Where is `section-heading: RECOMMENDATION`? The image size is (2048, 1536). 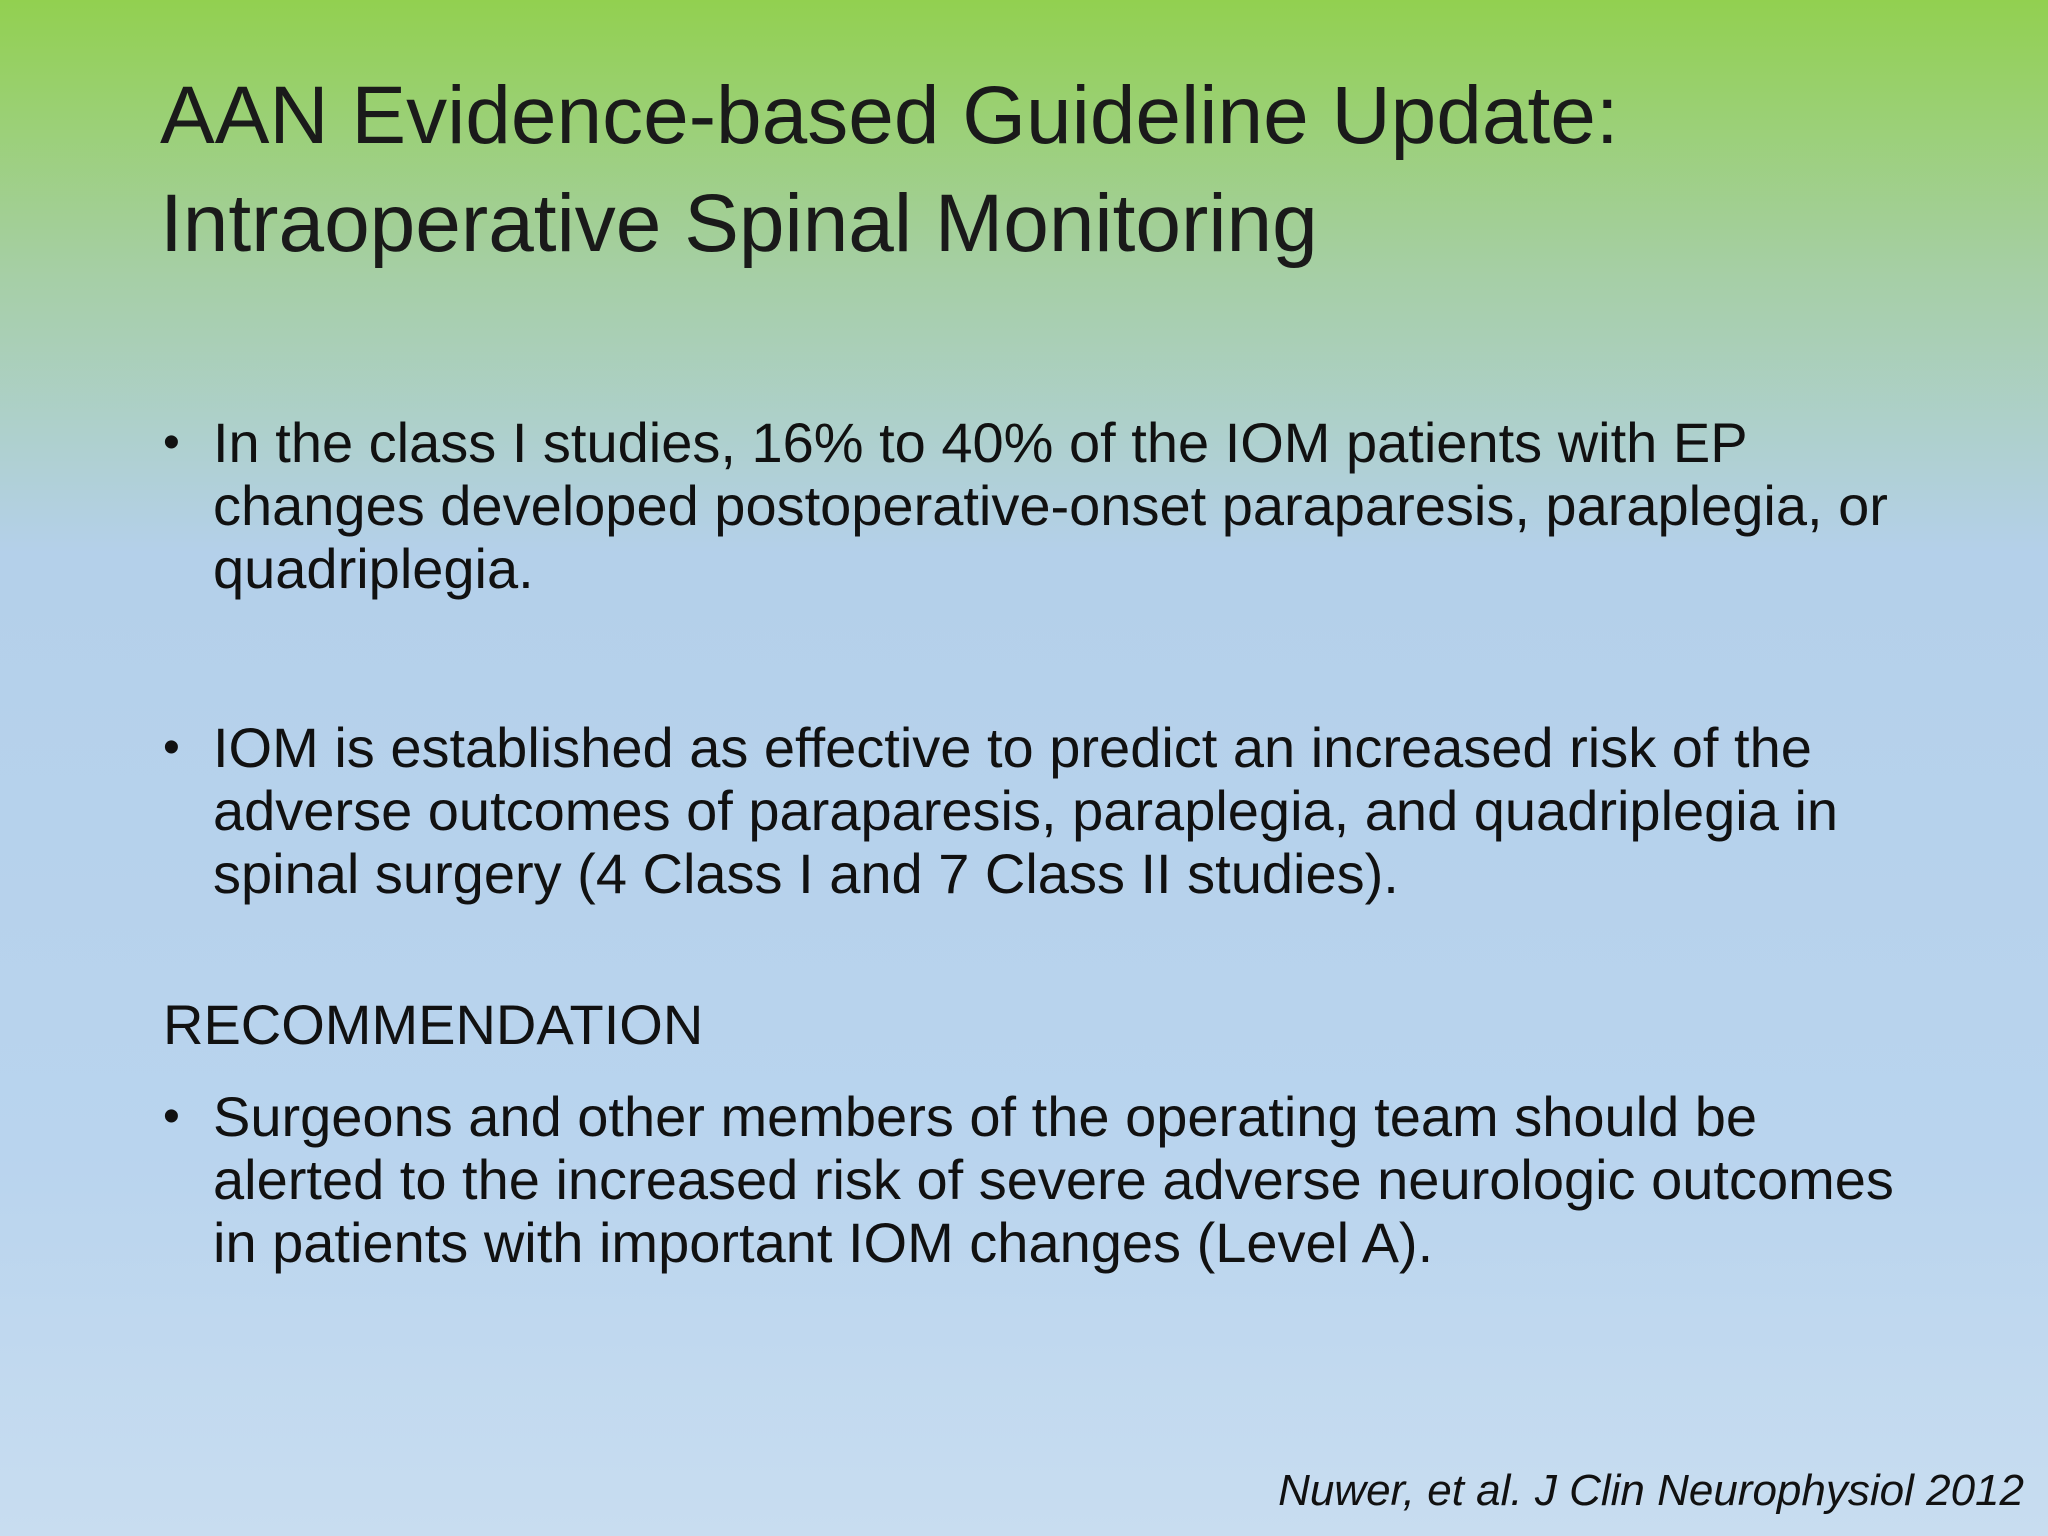 section-heading: RECOMMENDATION is located at coordinates (433, 1024).